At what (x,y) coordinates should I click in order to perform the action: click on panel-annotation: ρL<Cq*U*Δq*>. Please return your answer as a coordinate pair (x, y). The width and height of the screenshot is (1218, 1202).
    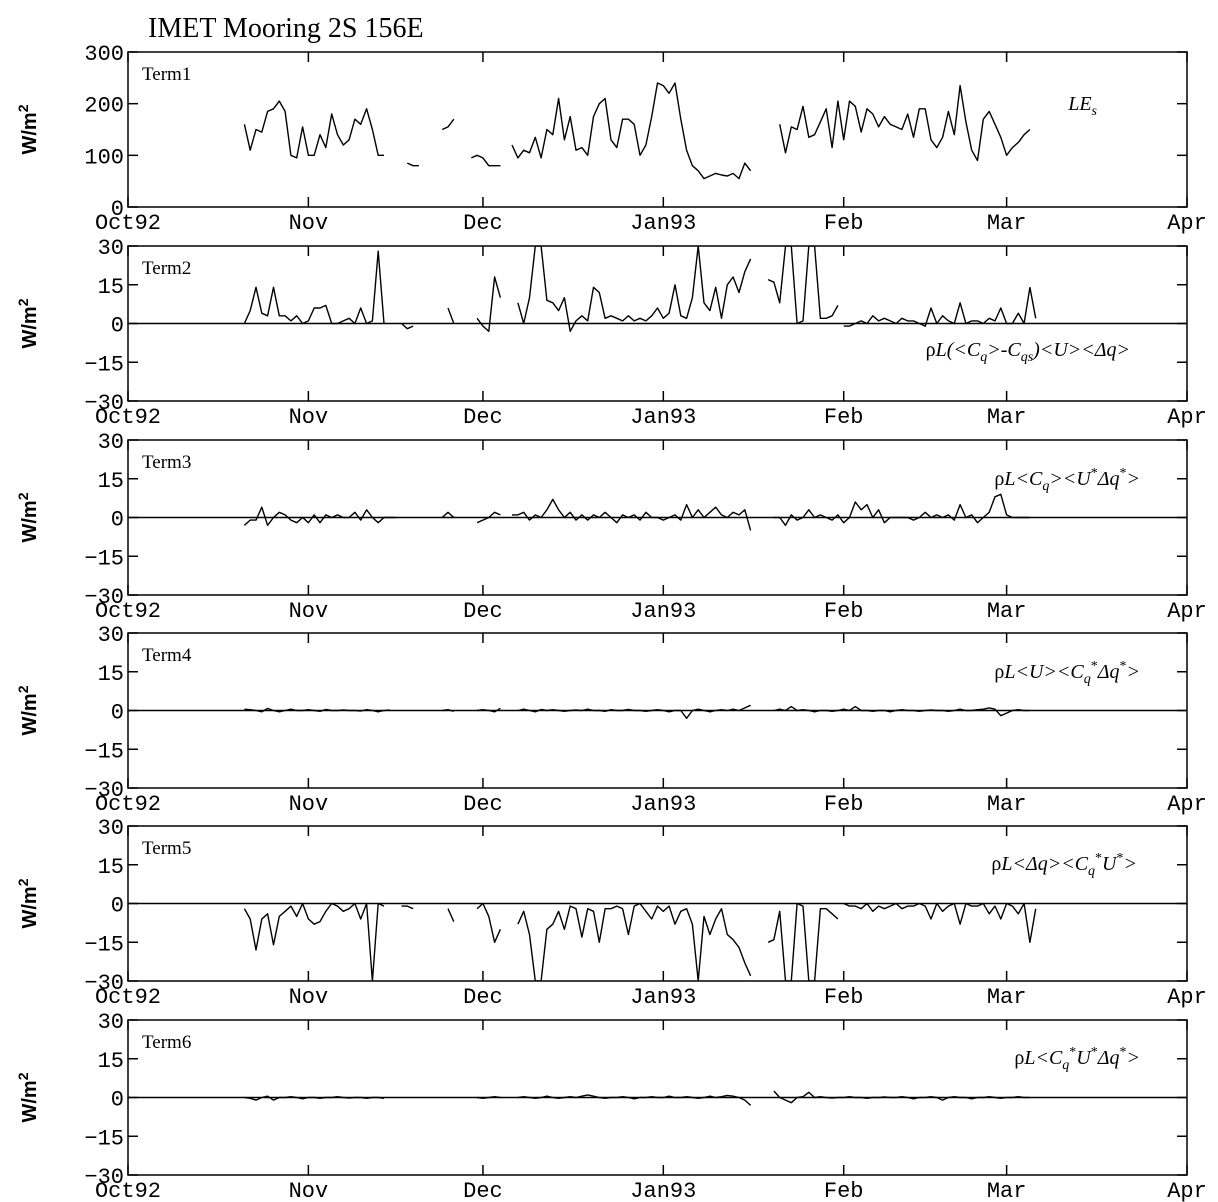
    Looking at the image, I should click on (1077, 1059).